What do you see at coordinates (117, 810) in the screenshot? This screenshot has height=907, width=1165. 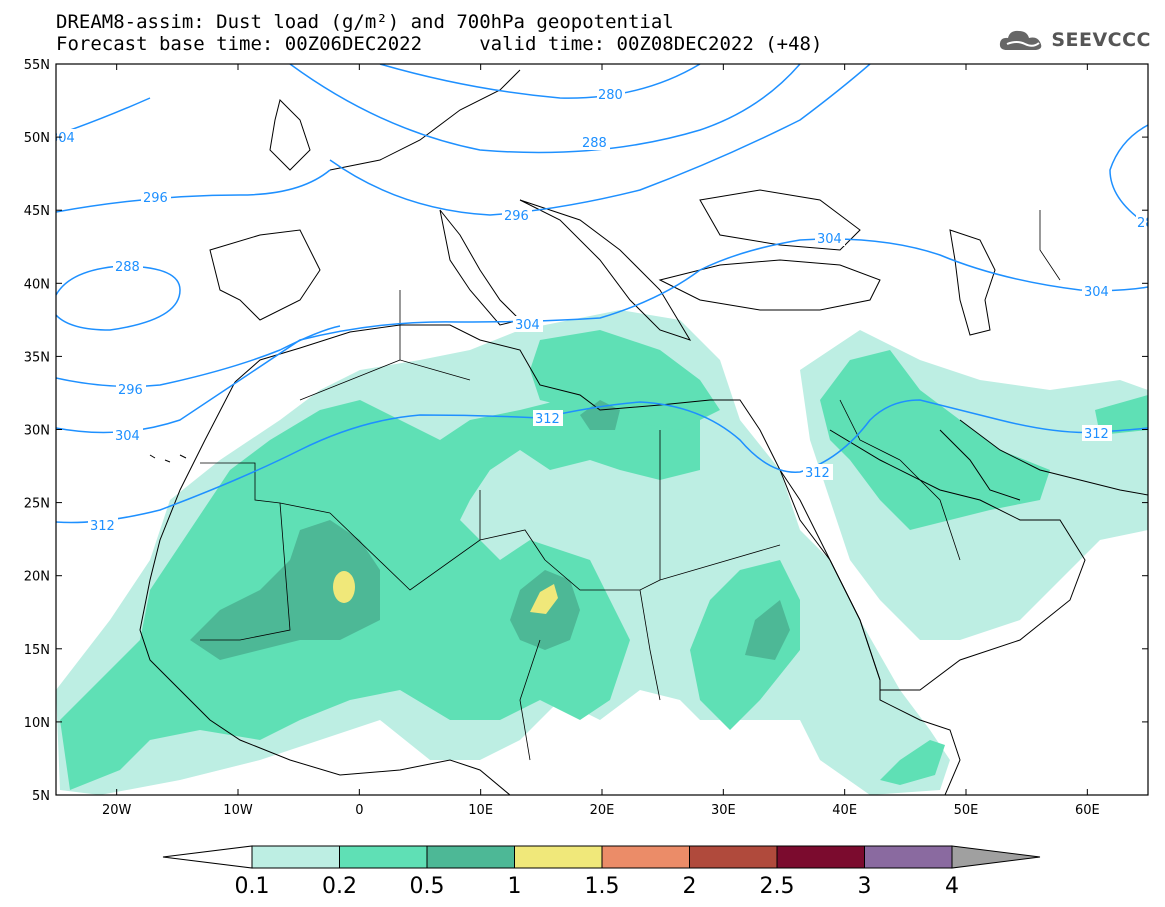 I see `x-tick-label: 20W` at bounding box center [117, 810].